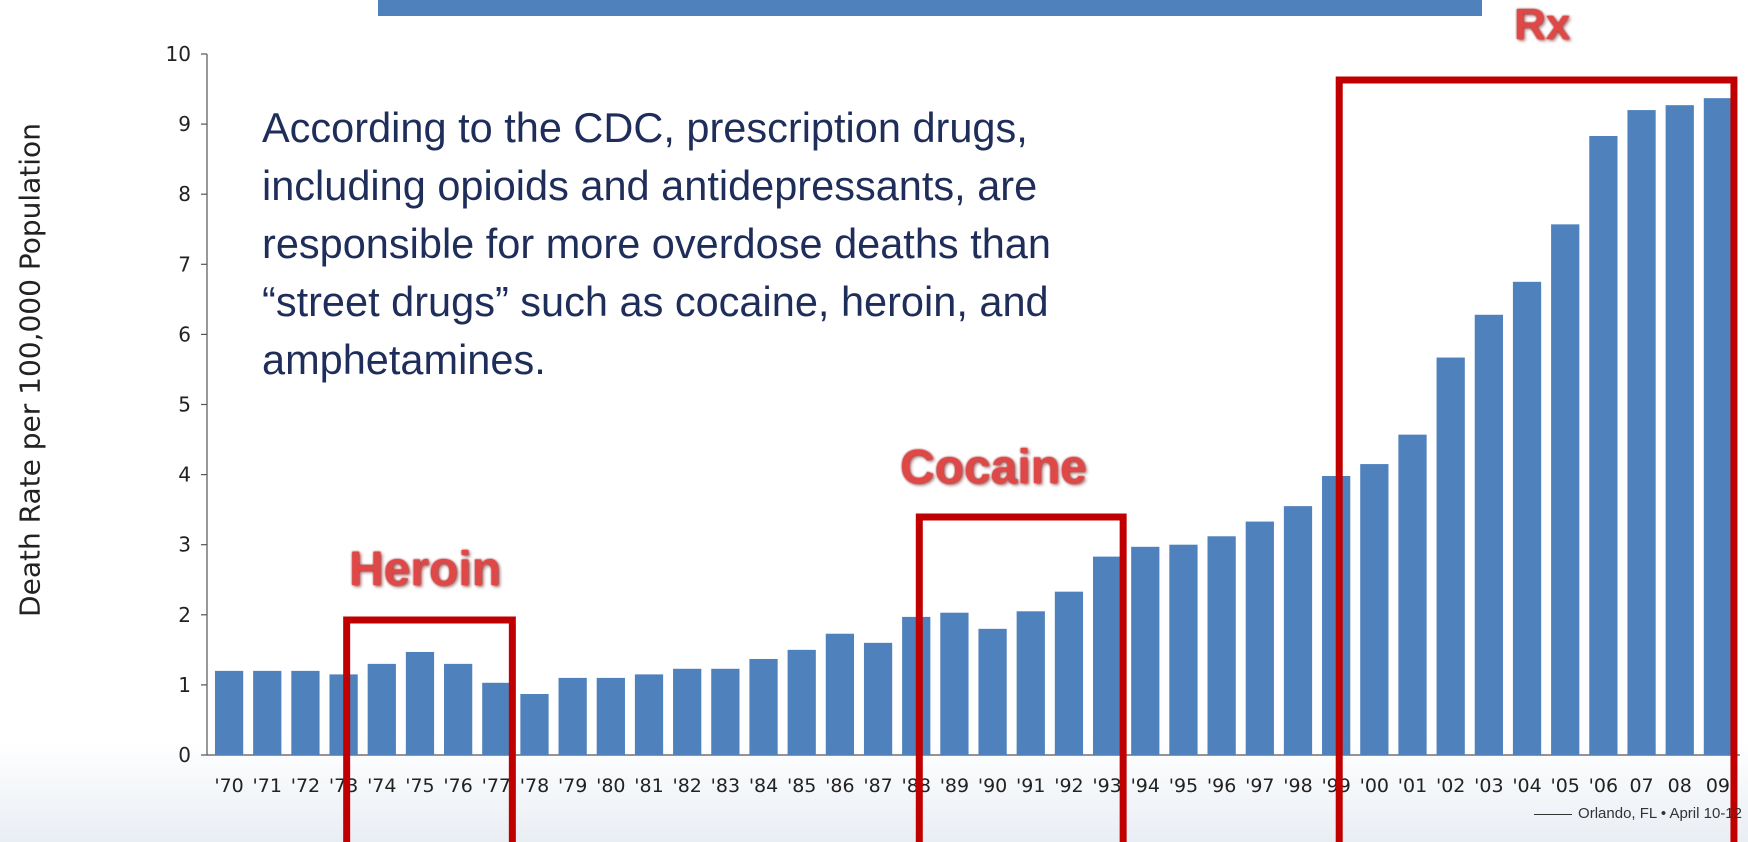 The height and width of the screenshot is (842, 1748). Describe the element at coordinates (610, 786) in the screenshot. I see `x-tick-label: '80` at that location.